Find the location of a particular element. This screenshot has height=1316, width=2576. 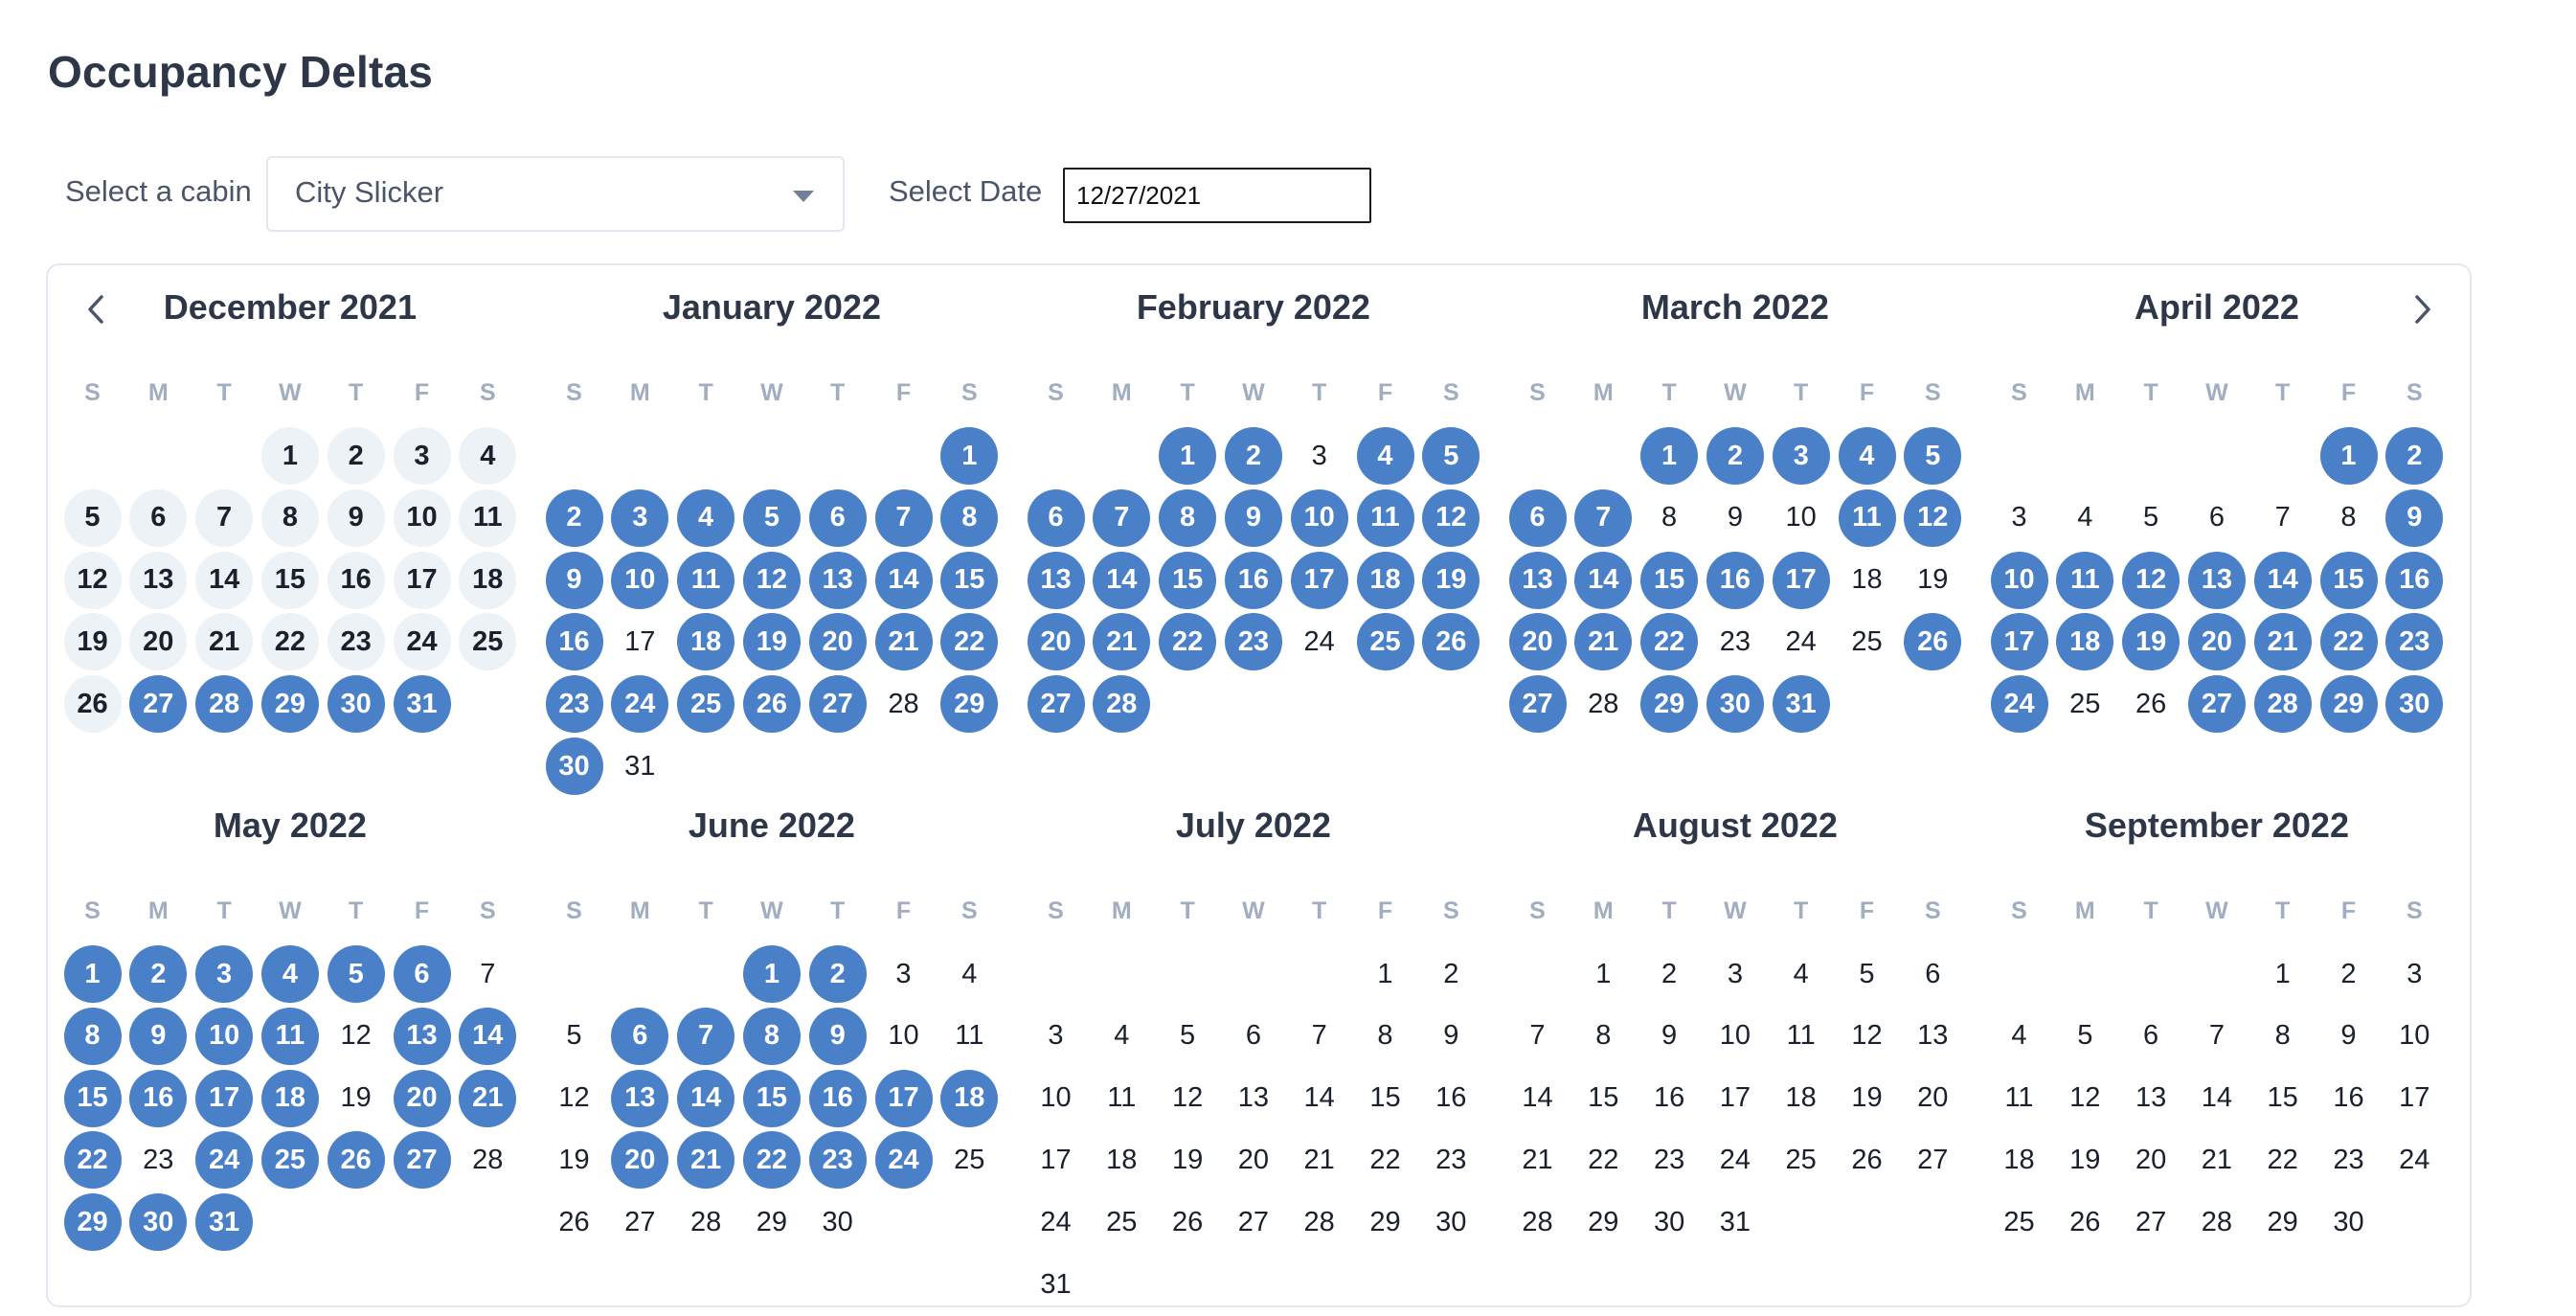

caret-down-icon is located at coordinates (803, 197).